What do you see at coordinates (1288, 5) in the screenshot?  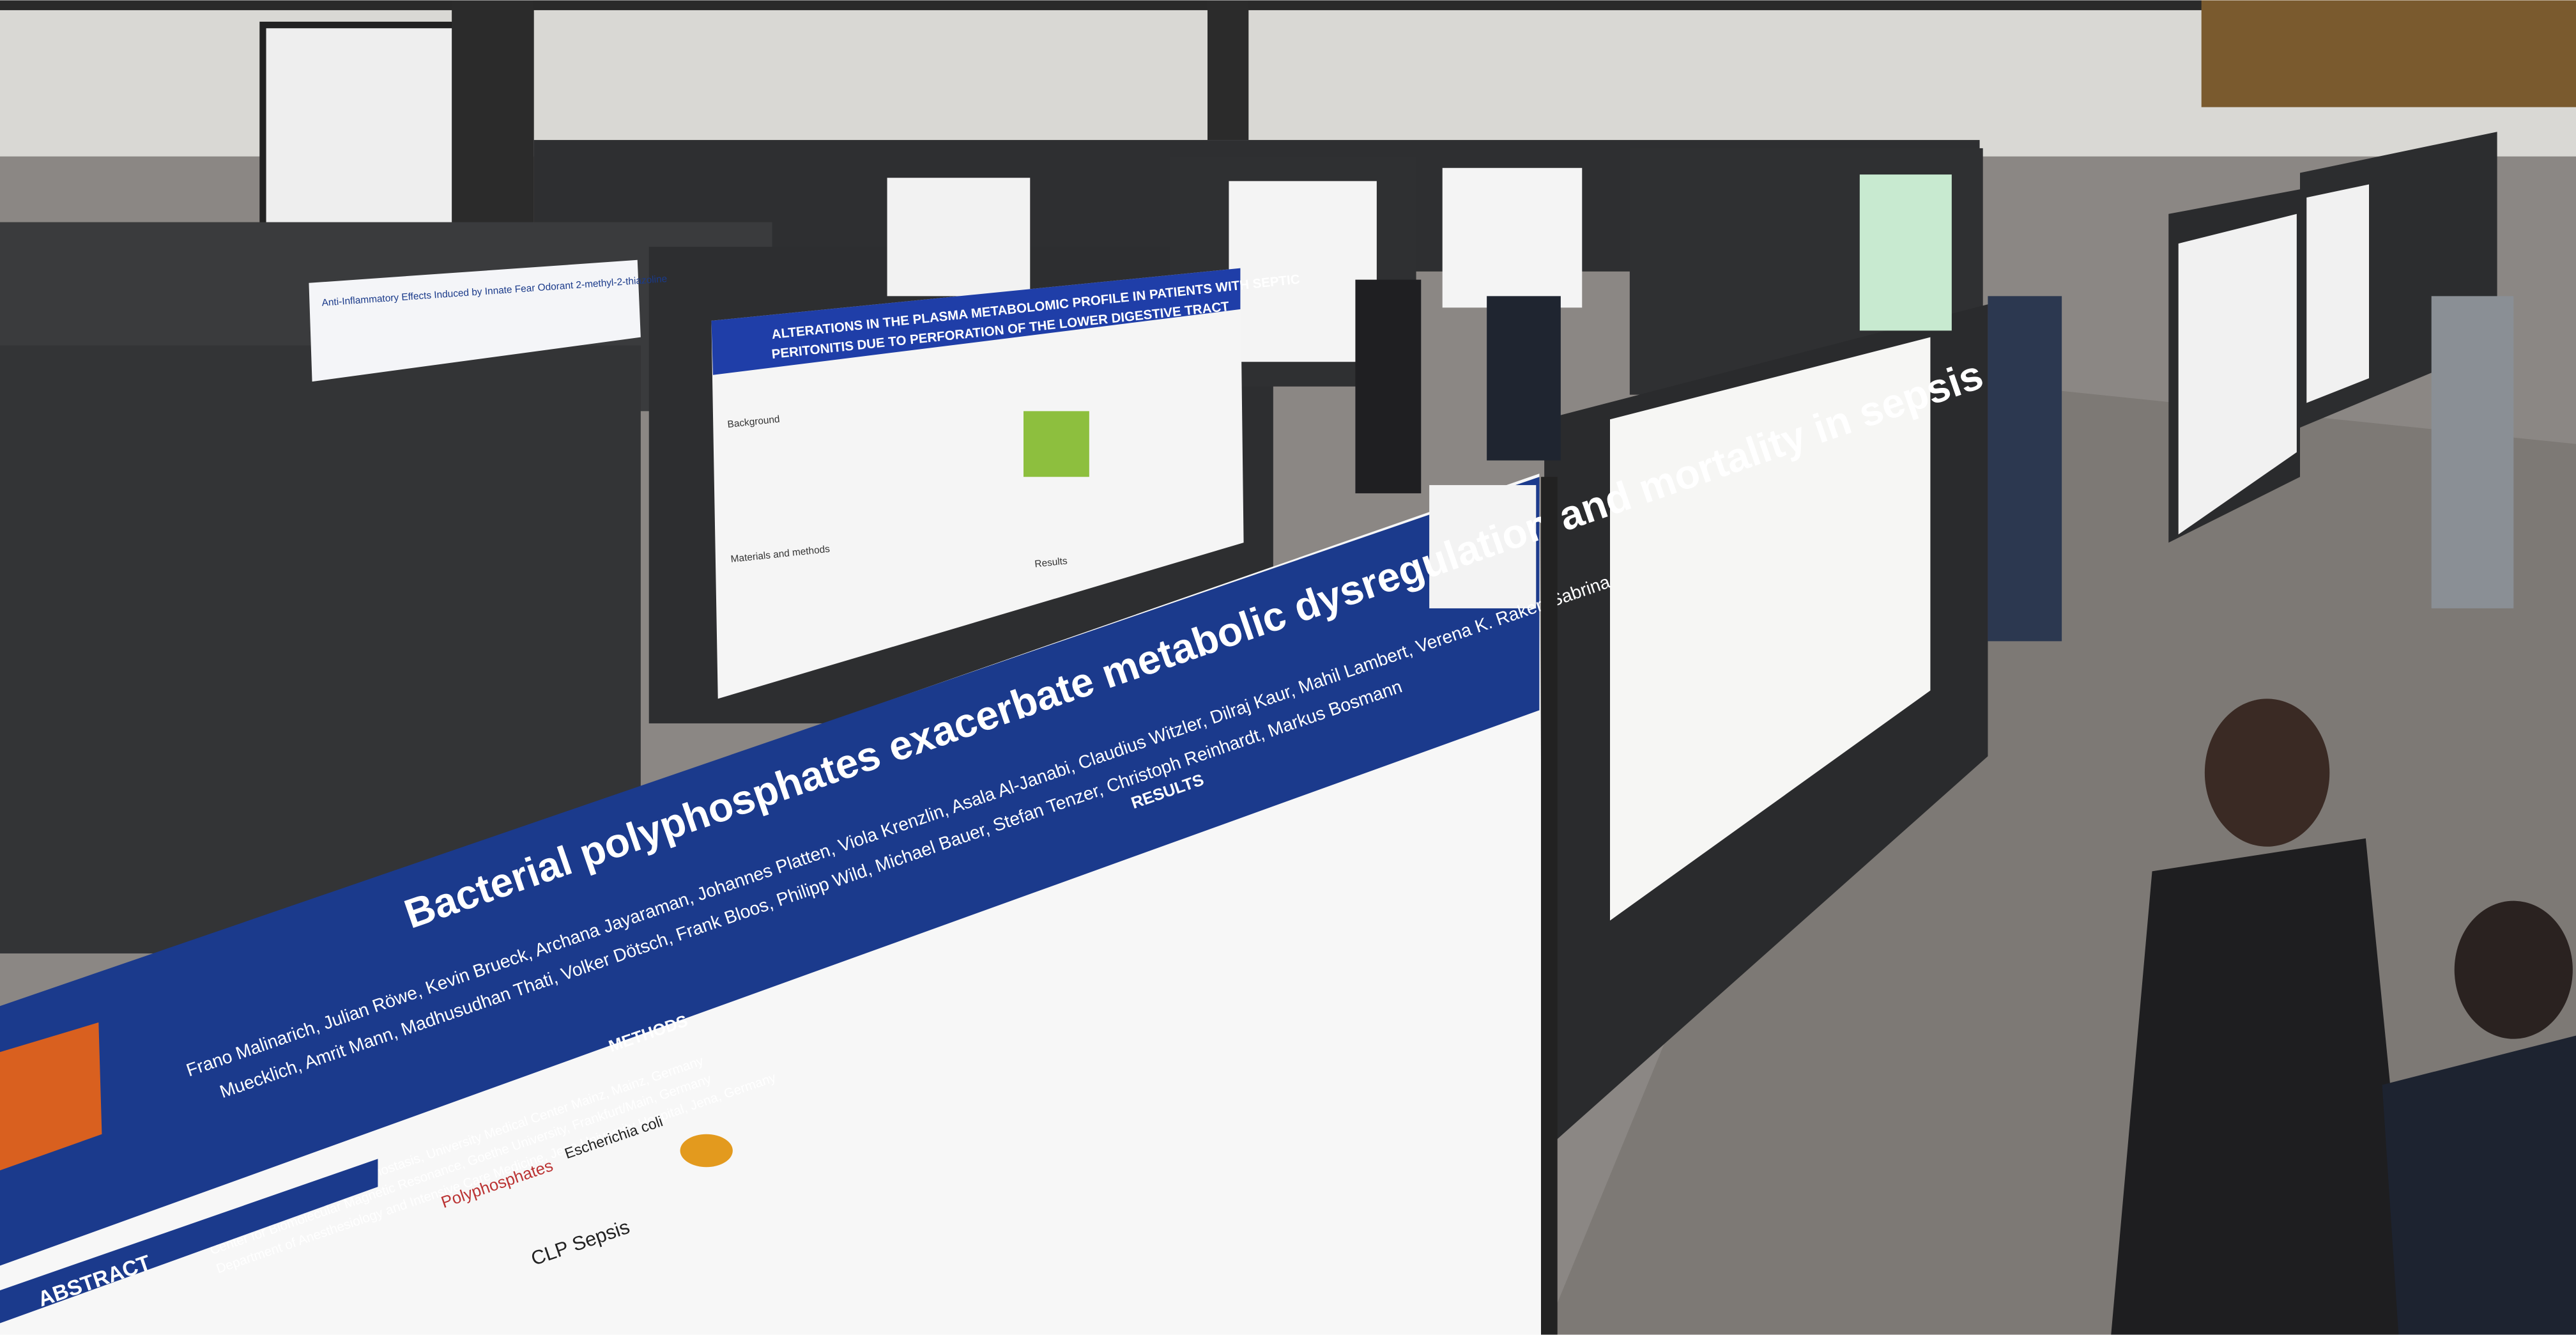 I see `ceiling` at bounding box center [1288, 5].